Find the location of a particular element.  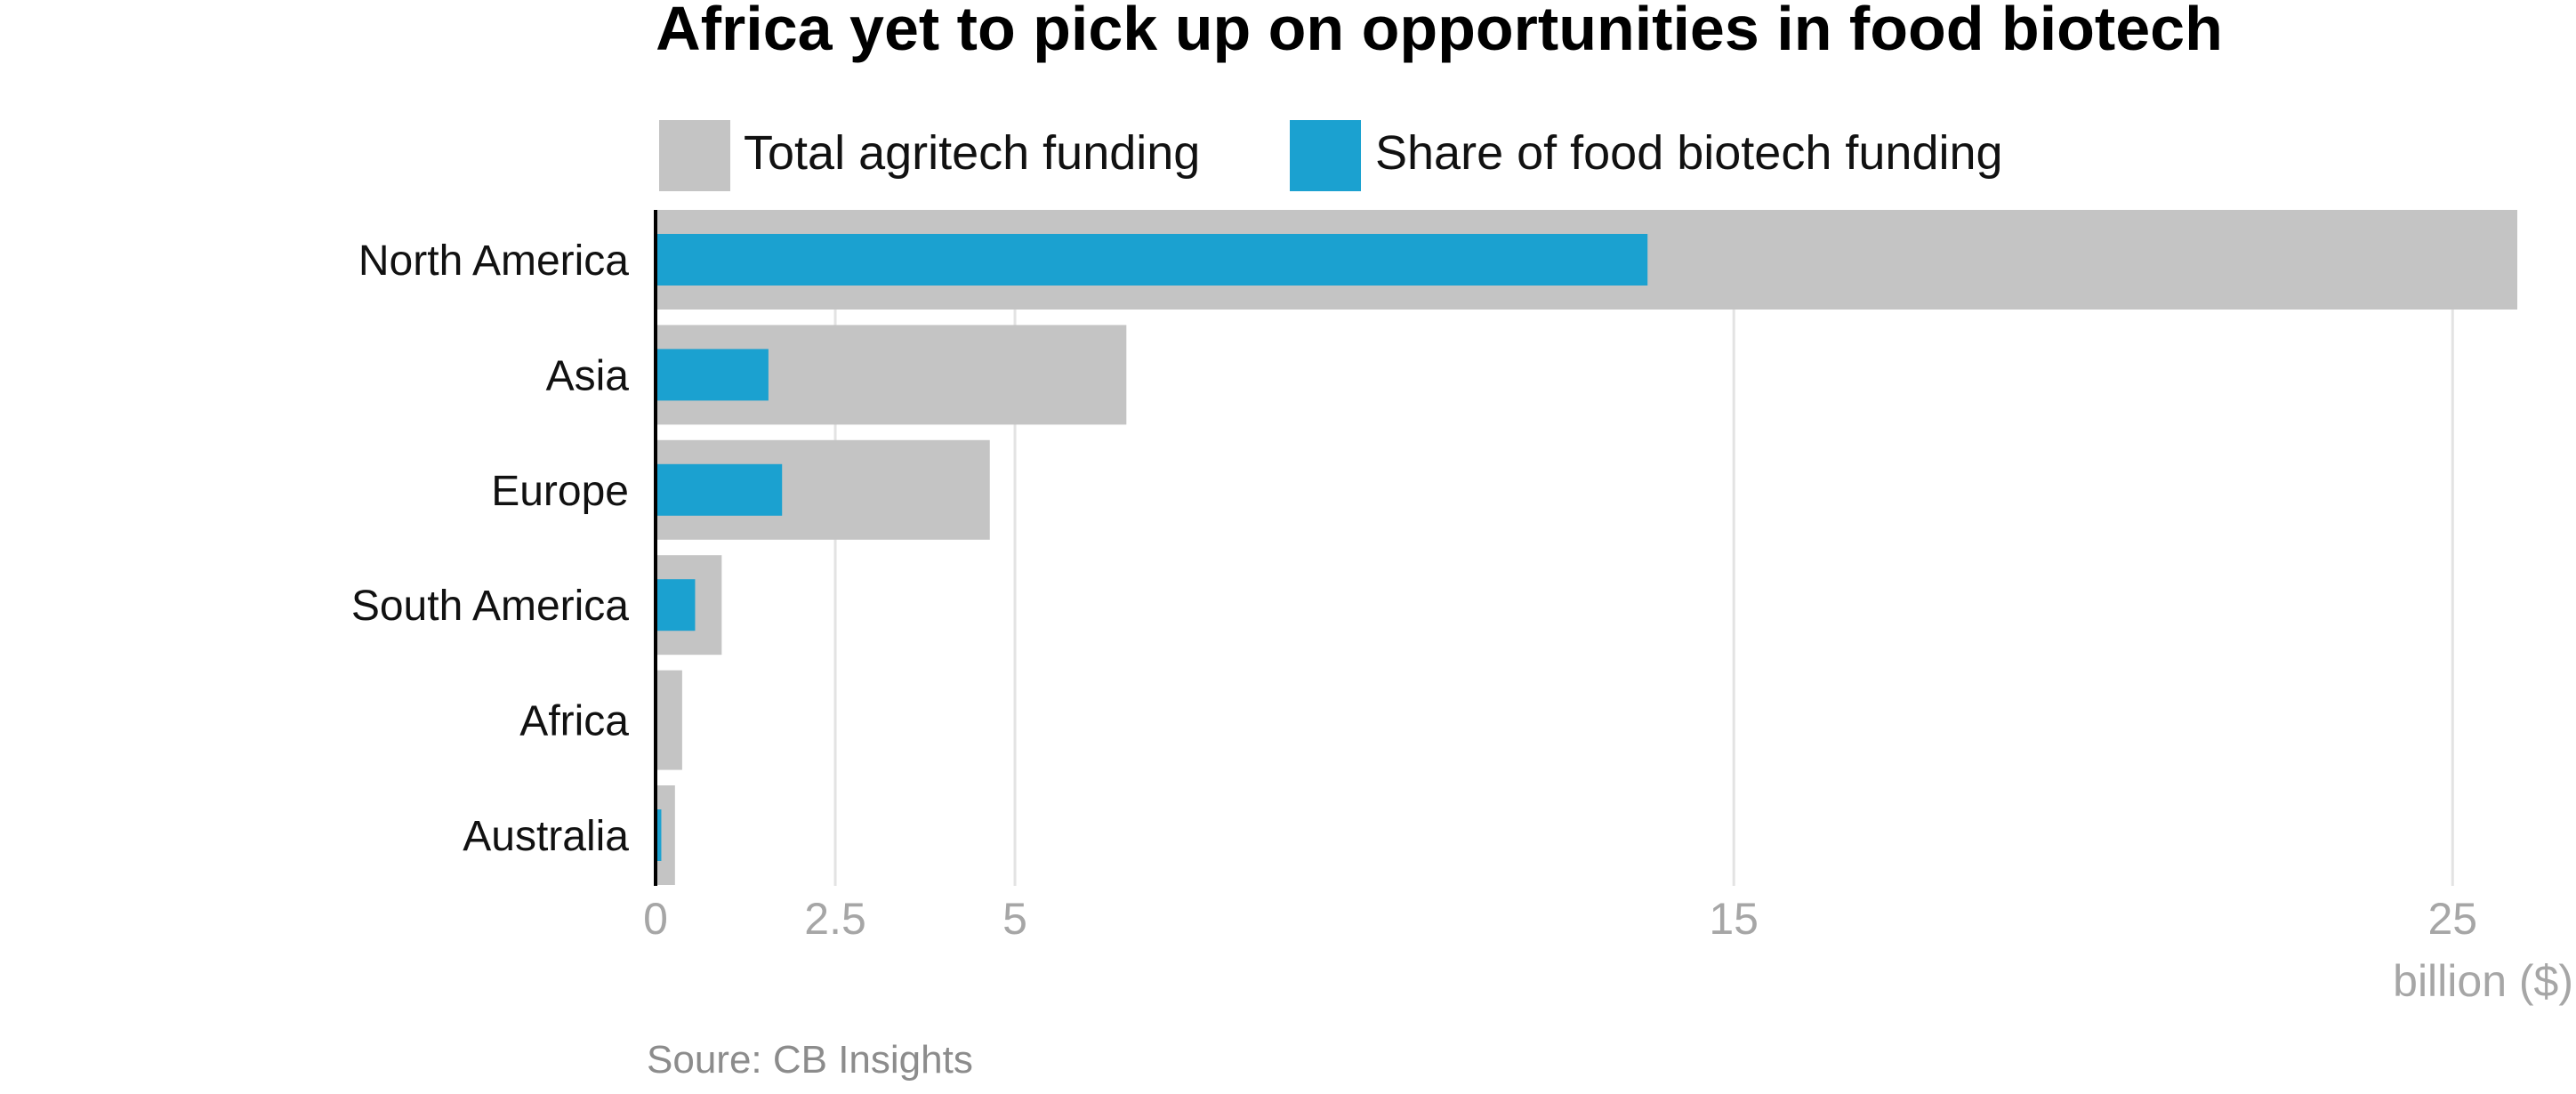

legend-swatch-total-agritech-funding is located at coordinates (694, 155).